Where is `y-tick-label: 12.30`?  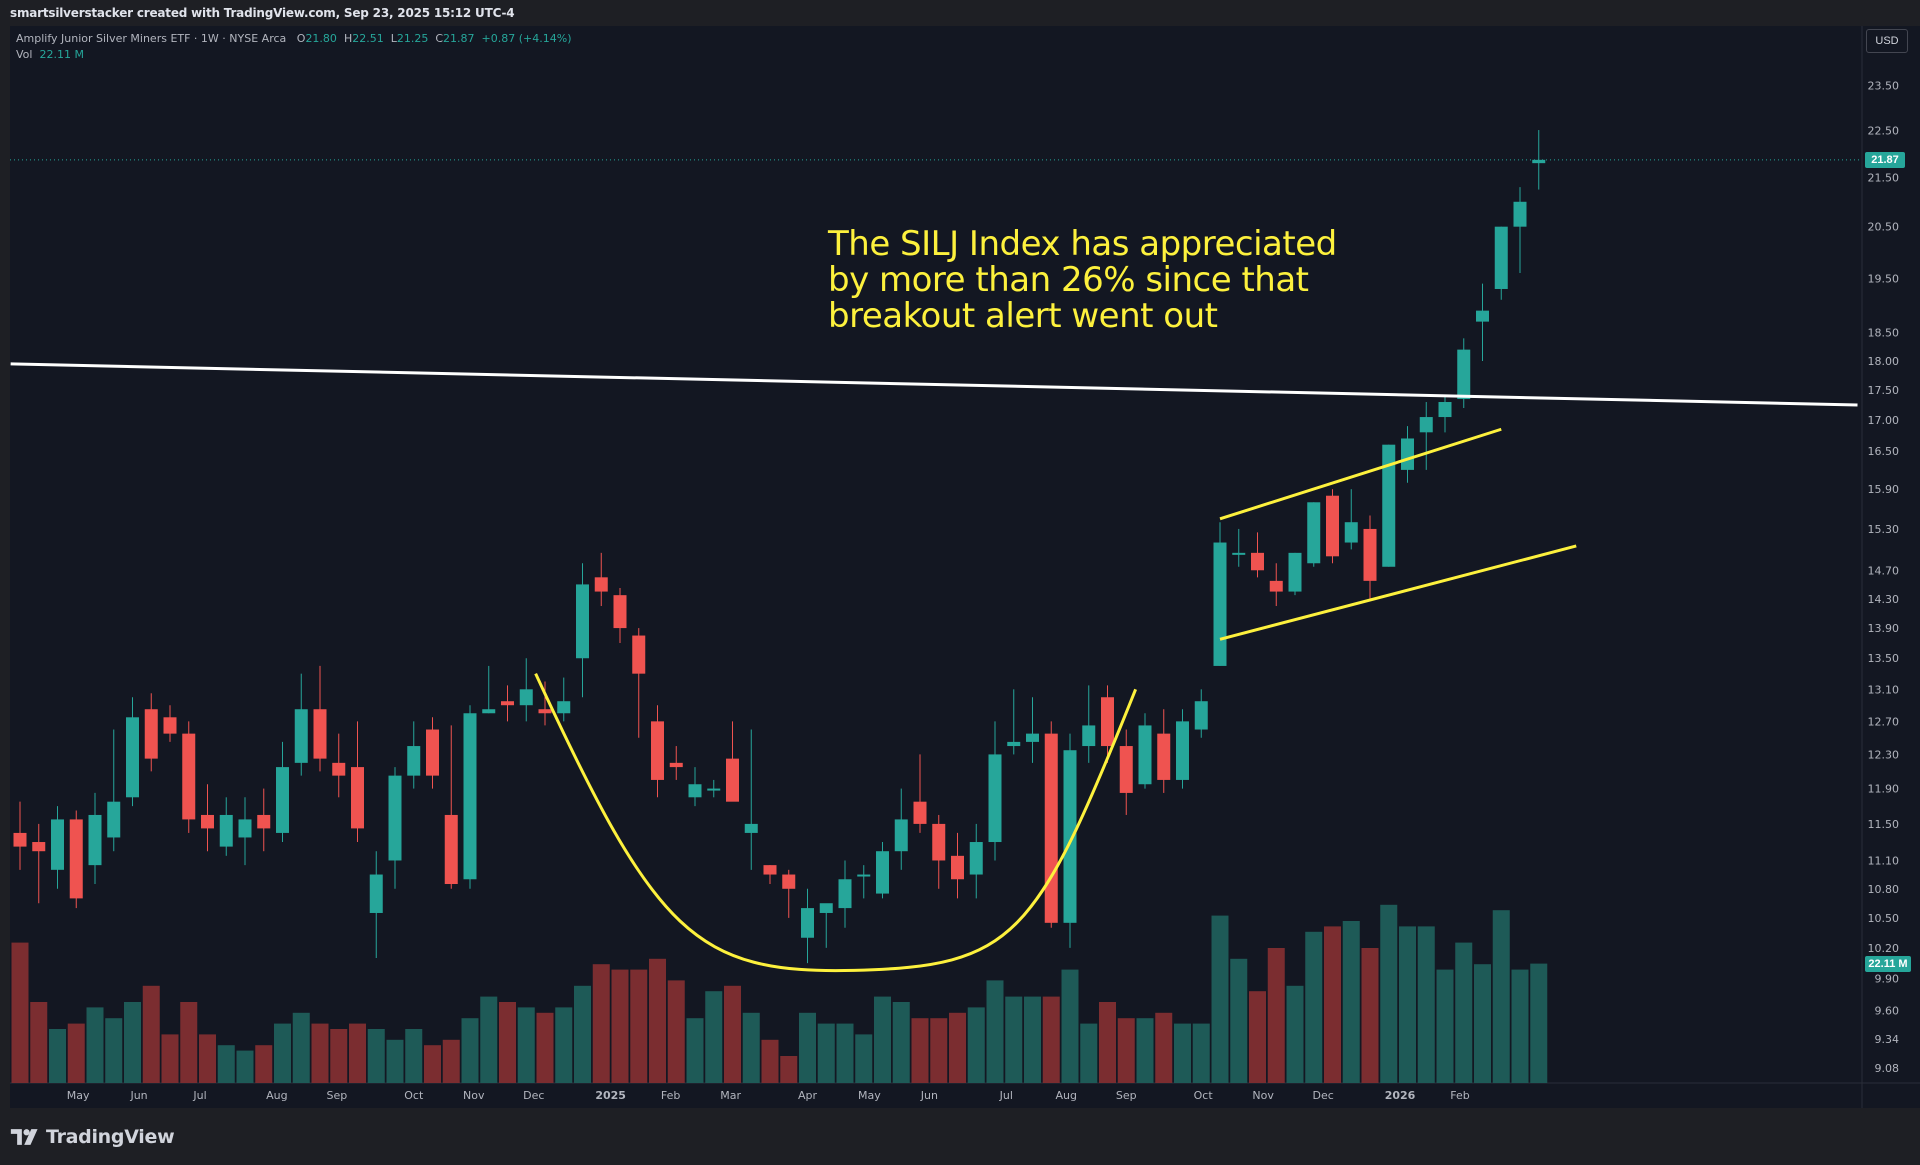
y-tick-label: 12.30 is located at coordinates (1884, 754).